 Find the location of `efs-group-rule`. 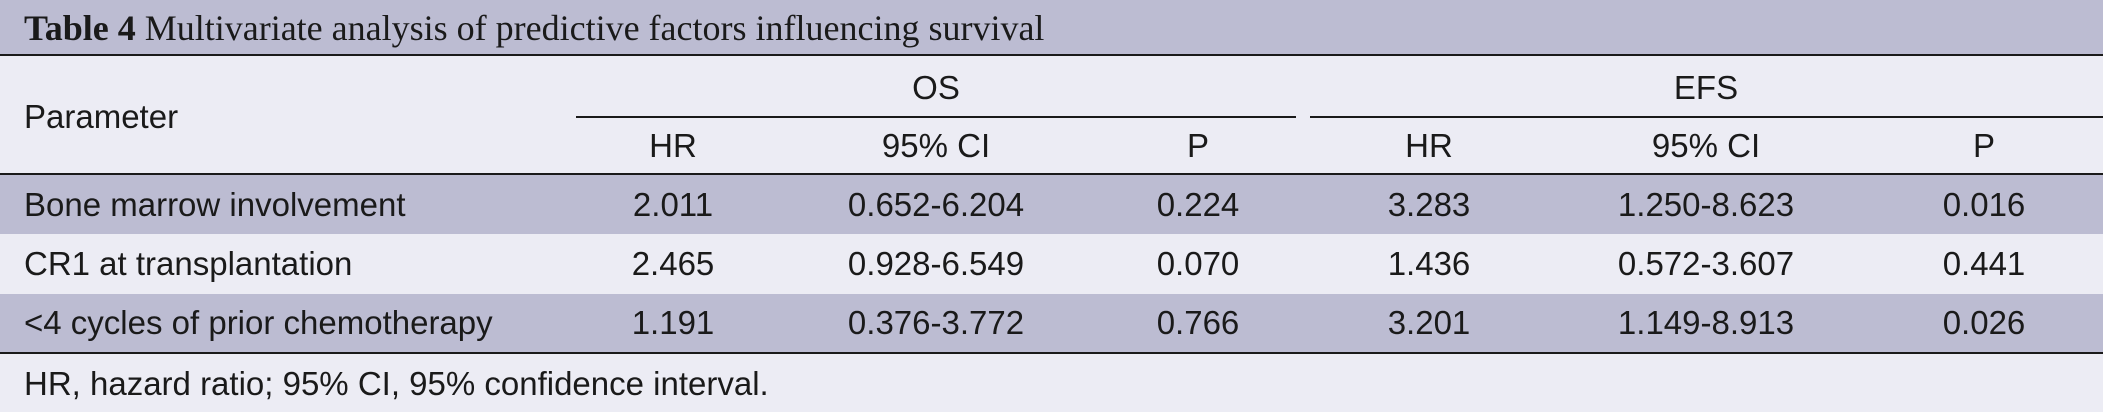

efs-group-rule is located at coordinates (1706, 117).